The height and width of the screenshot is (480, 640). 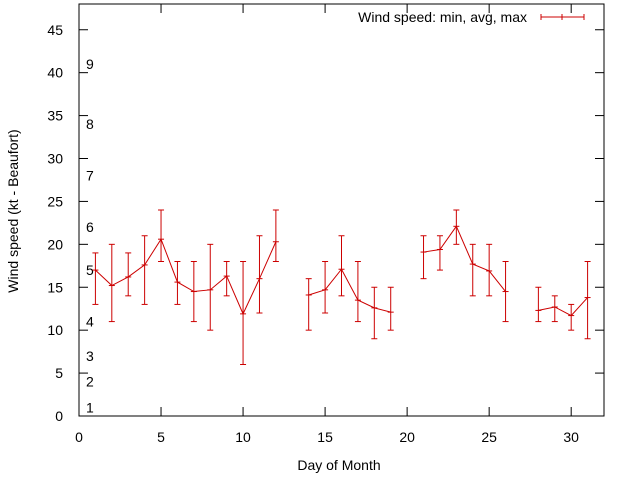 What do you see at coordinates (55, 201) in the screenshot?
I see `y-tick-label: 25` at bounding box center [55, 201].